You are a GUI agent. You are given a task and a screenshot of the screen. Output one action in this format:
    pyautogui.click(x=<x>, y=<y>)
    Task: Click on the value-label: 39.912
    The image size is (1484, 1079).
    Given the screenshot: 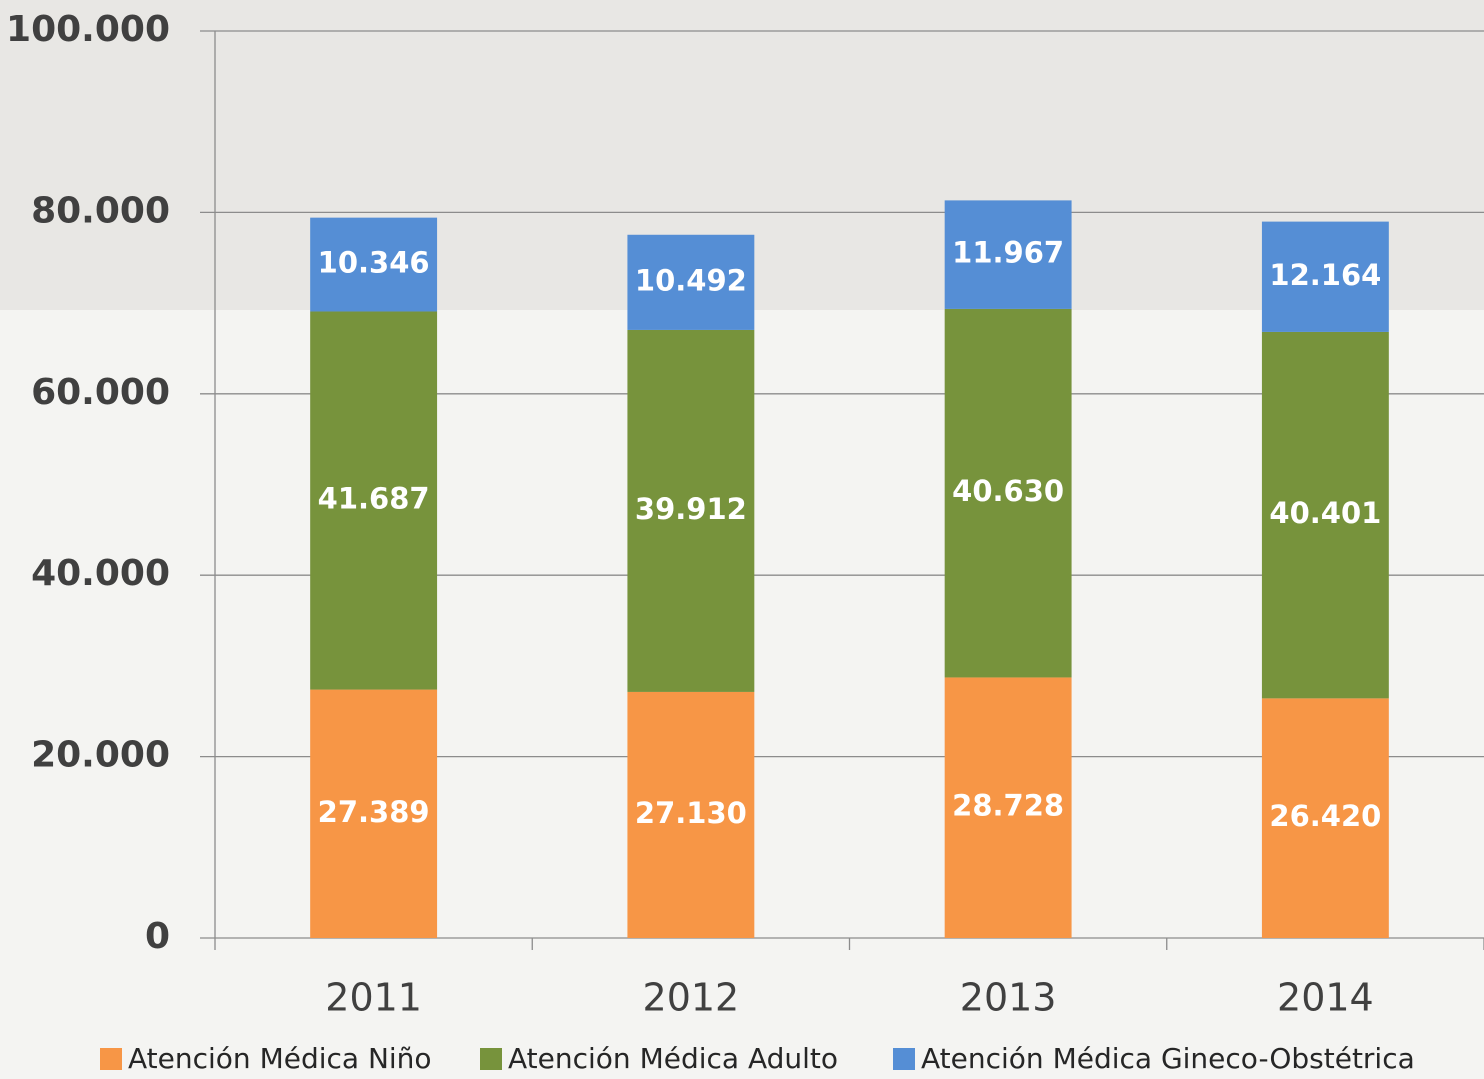 What is the action you would take?
    pyautogui.click(x=691, y=509)
    